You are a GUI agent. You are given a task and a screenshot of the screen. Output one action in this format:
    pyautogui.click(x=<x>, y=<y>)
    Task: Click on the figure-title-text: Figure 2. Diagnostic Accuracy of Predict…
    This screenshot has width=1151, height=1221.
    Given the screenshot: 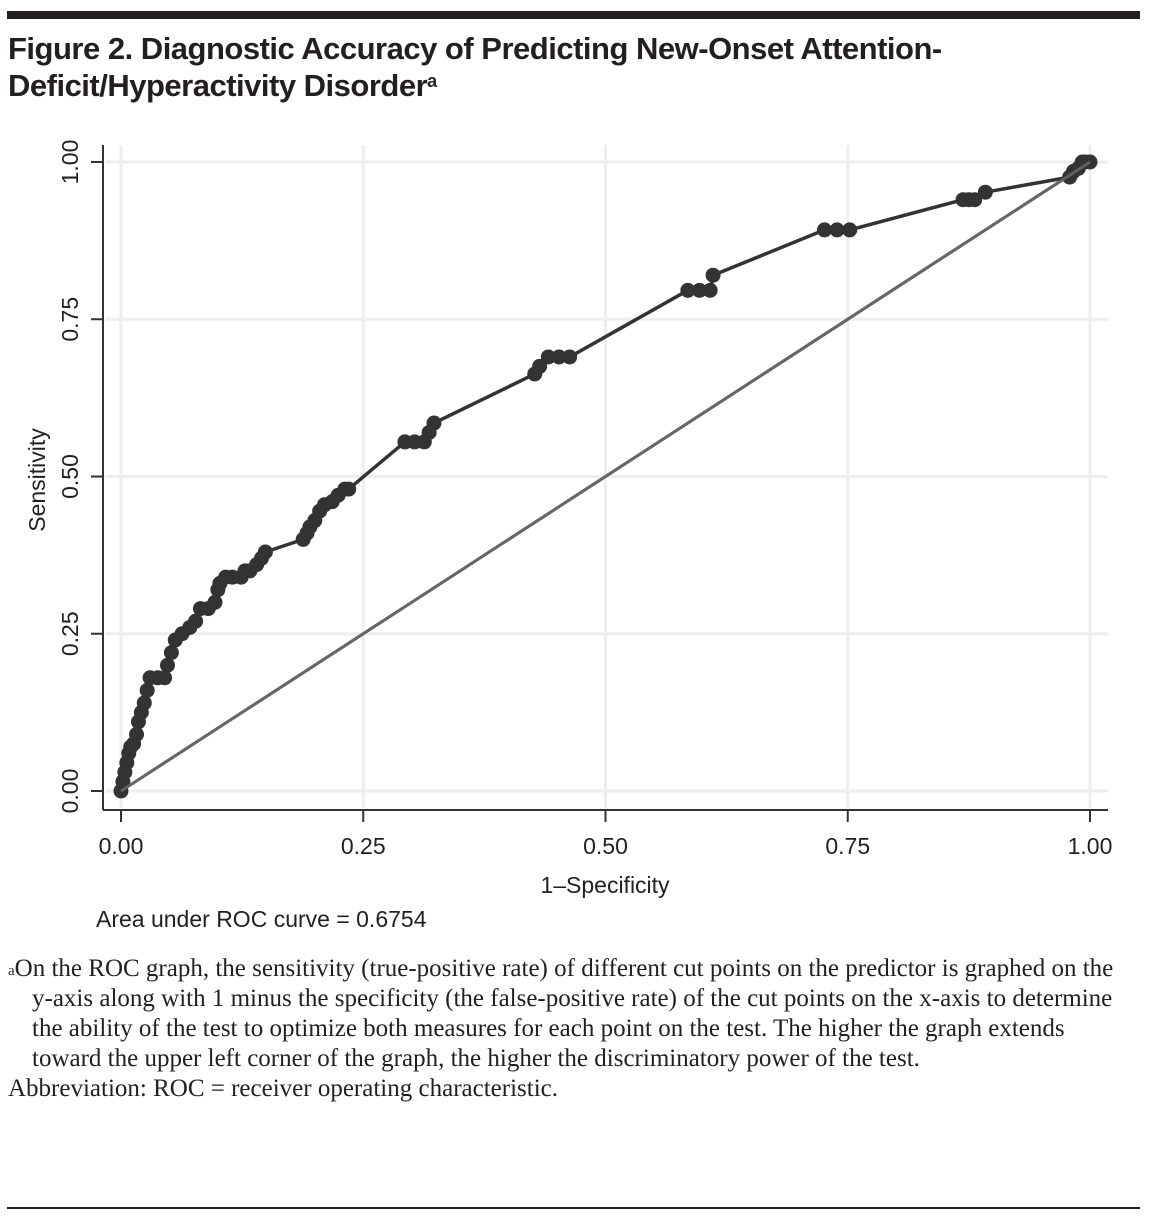 What is the action you would take?
    pyautogui.click(x=475, y=67)
    